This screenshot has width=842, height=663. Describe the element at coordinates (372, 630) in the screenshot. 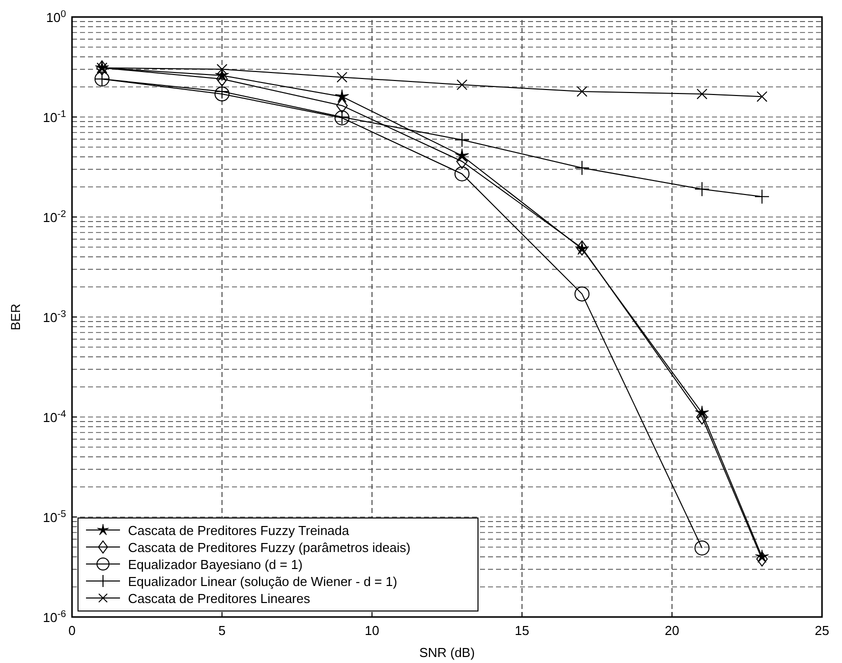

I see `x-tick-label: 10` at that location.